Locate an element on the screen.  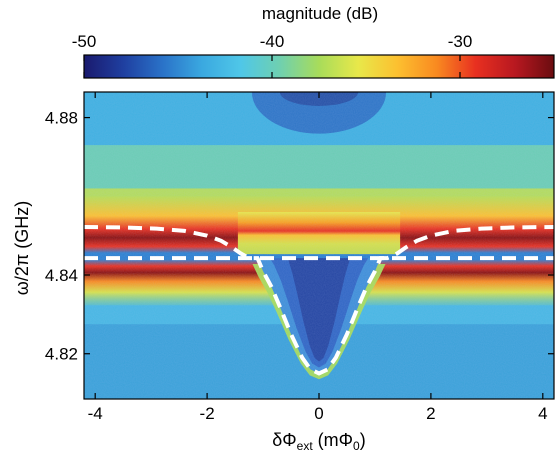
colorbar-ticks is located at coordinates (272, 66).